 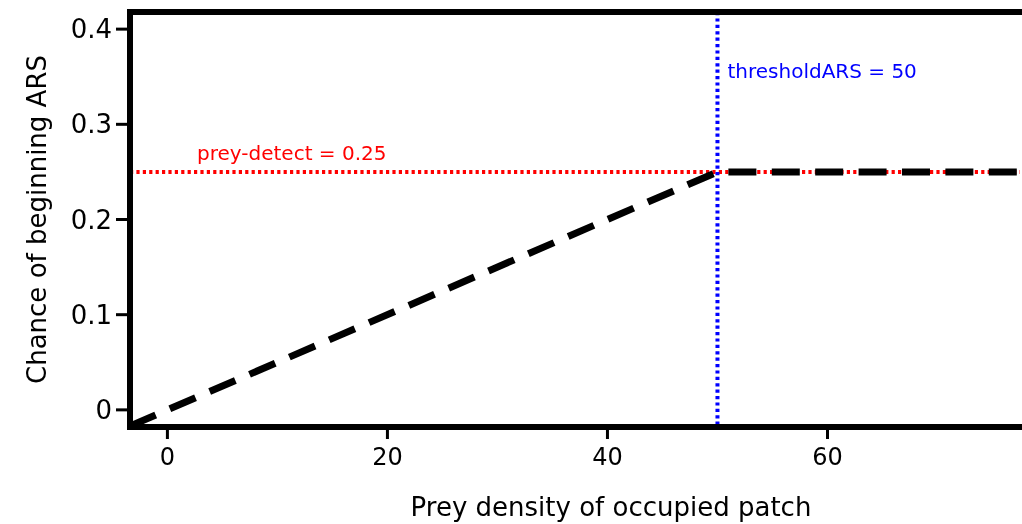 I want to click on y-tick-label: 0.2, so click(x=91, y=219).